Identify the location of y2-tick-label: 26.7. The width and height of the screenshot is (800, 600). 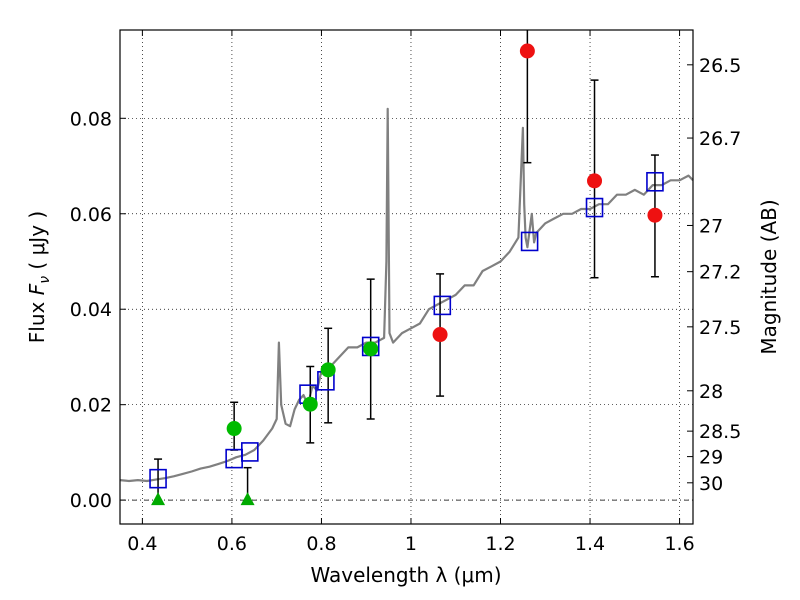
(720, 139).